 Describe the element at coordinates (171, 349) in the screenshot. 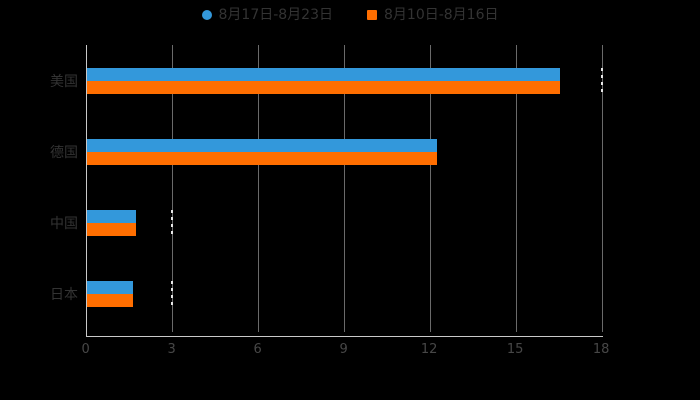

I see `x-axis-tick-label: 3` at that location.